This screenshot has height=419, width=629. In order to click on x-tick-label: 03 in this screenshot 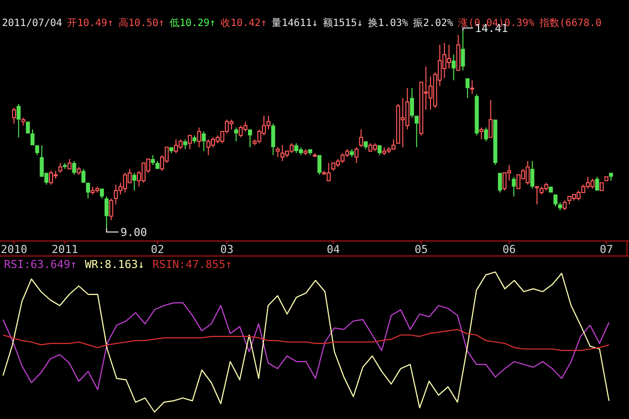, I will do `click(227, 249)`.